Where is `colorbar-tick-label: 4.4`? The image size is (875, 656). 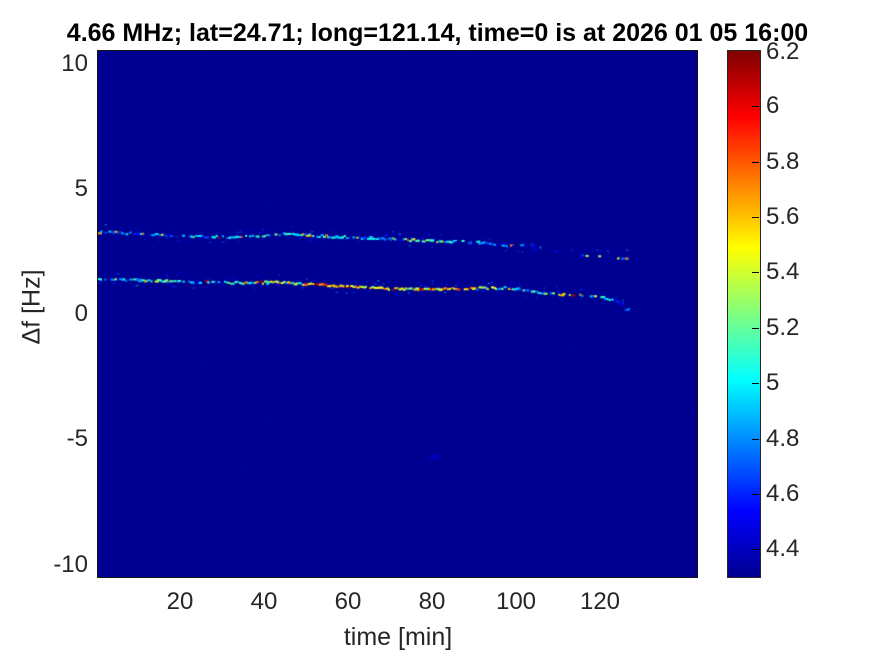 colorbar-tick-label: 4.4 is located at coordinates (783, 549).